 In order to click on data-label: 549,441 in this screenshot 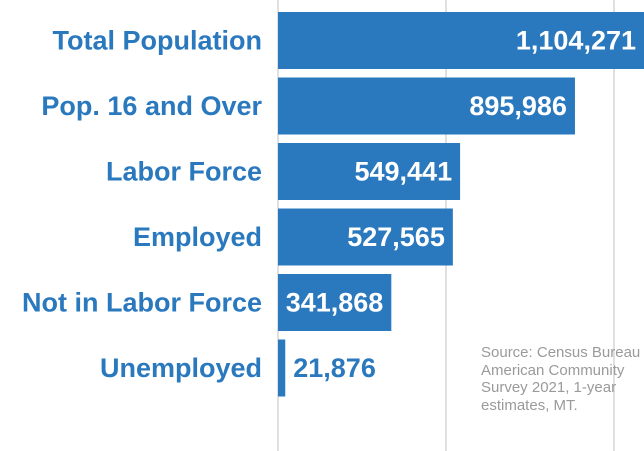, I will do `click(403, 172)`.